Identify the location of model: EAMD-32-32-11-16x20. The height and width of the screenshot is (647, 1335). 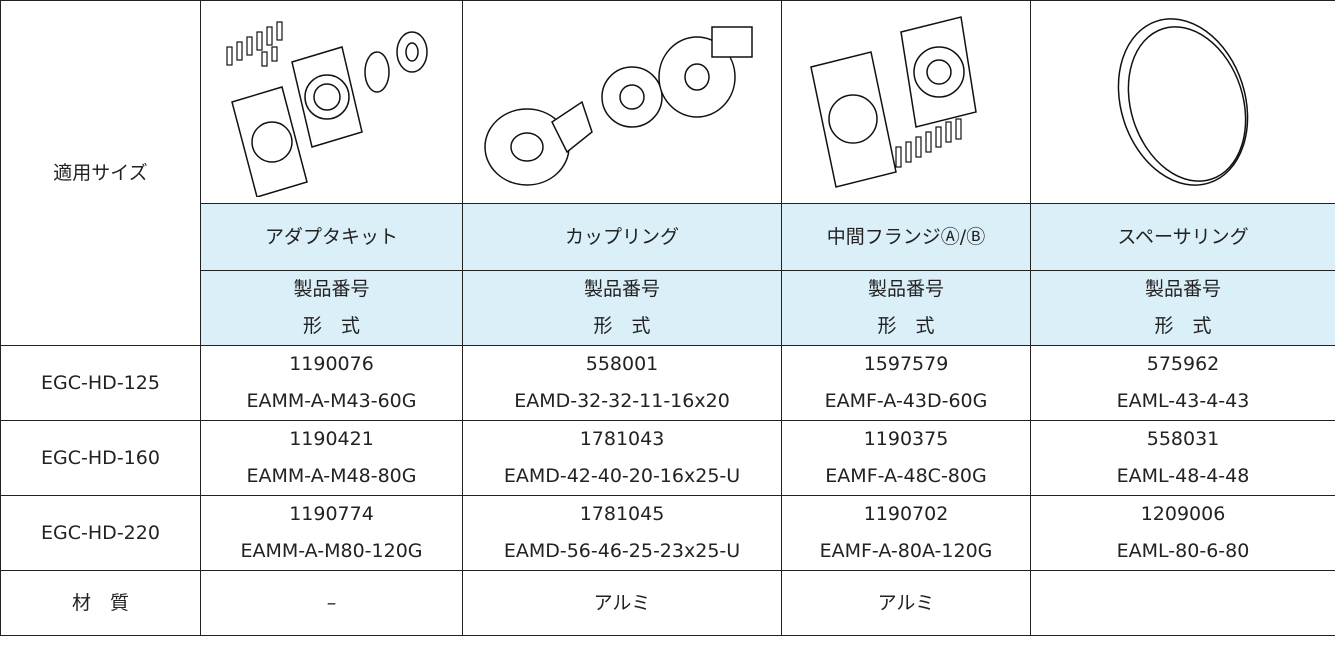
(622, 401).